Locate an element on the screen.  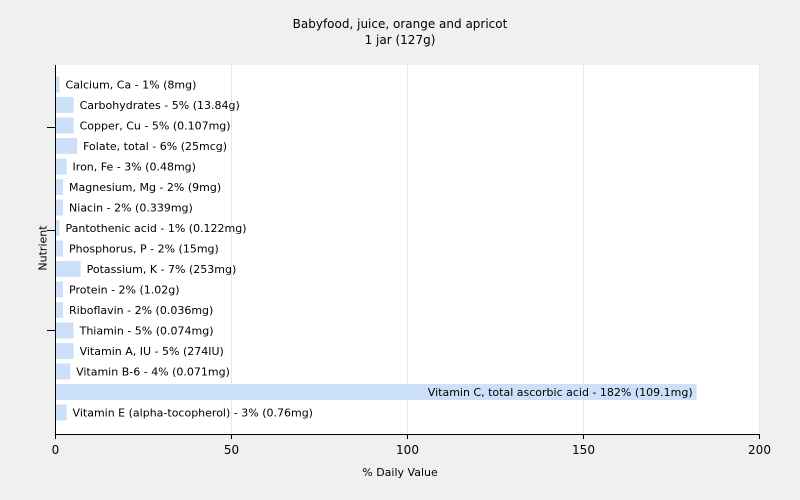
x-tick-label: 0 is located at coordinates (56, 450).